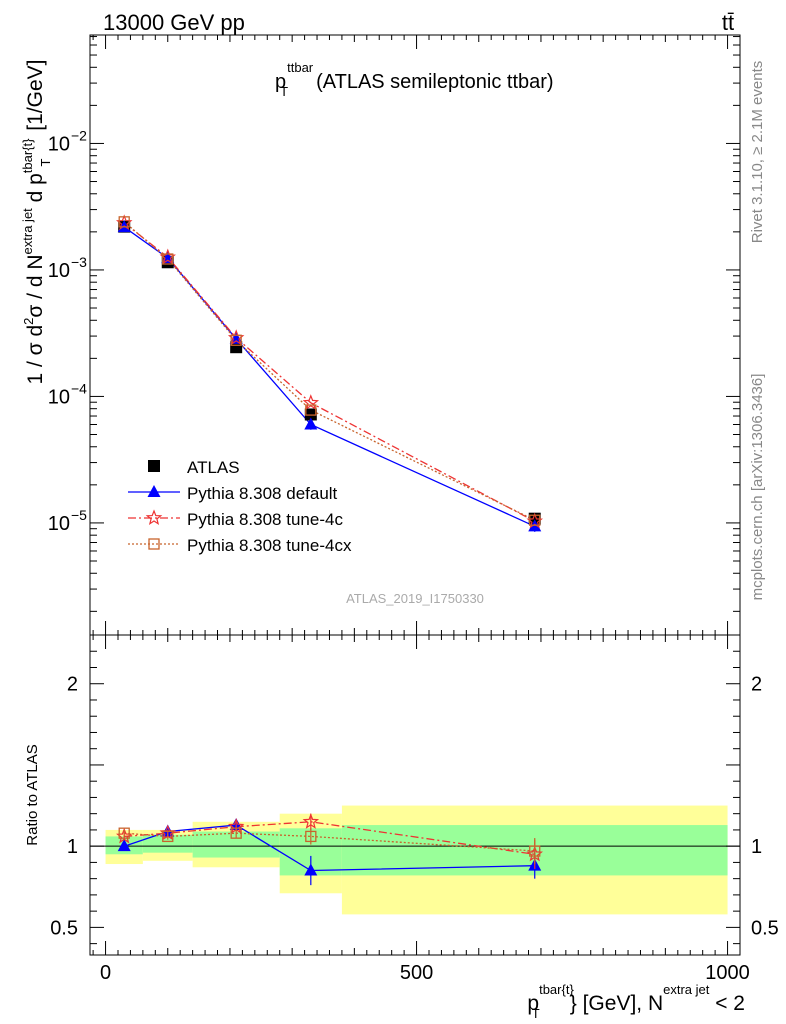 The width and height of the screenshot is (786, 1024). I want to click on rivet-label: Rivet 3.1.10, ≥ 2.1M events, so click(757, 152).